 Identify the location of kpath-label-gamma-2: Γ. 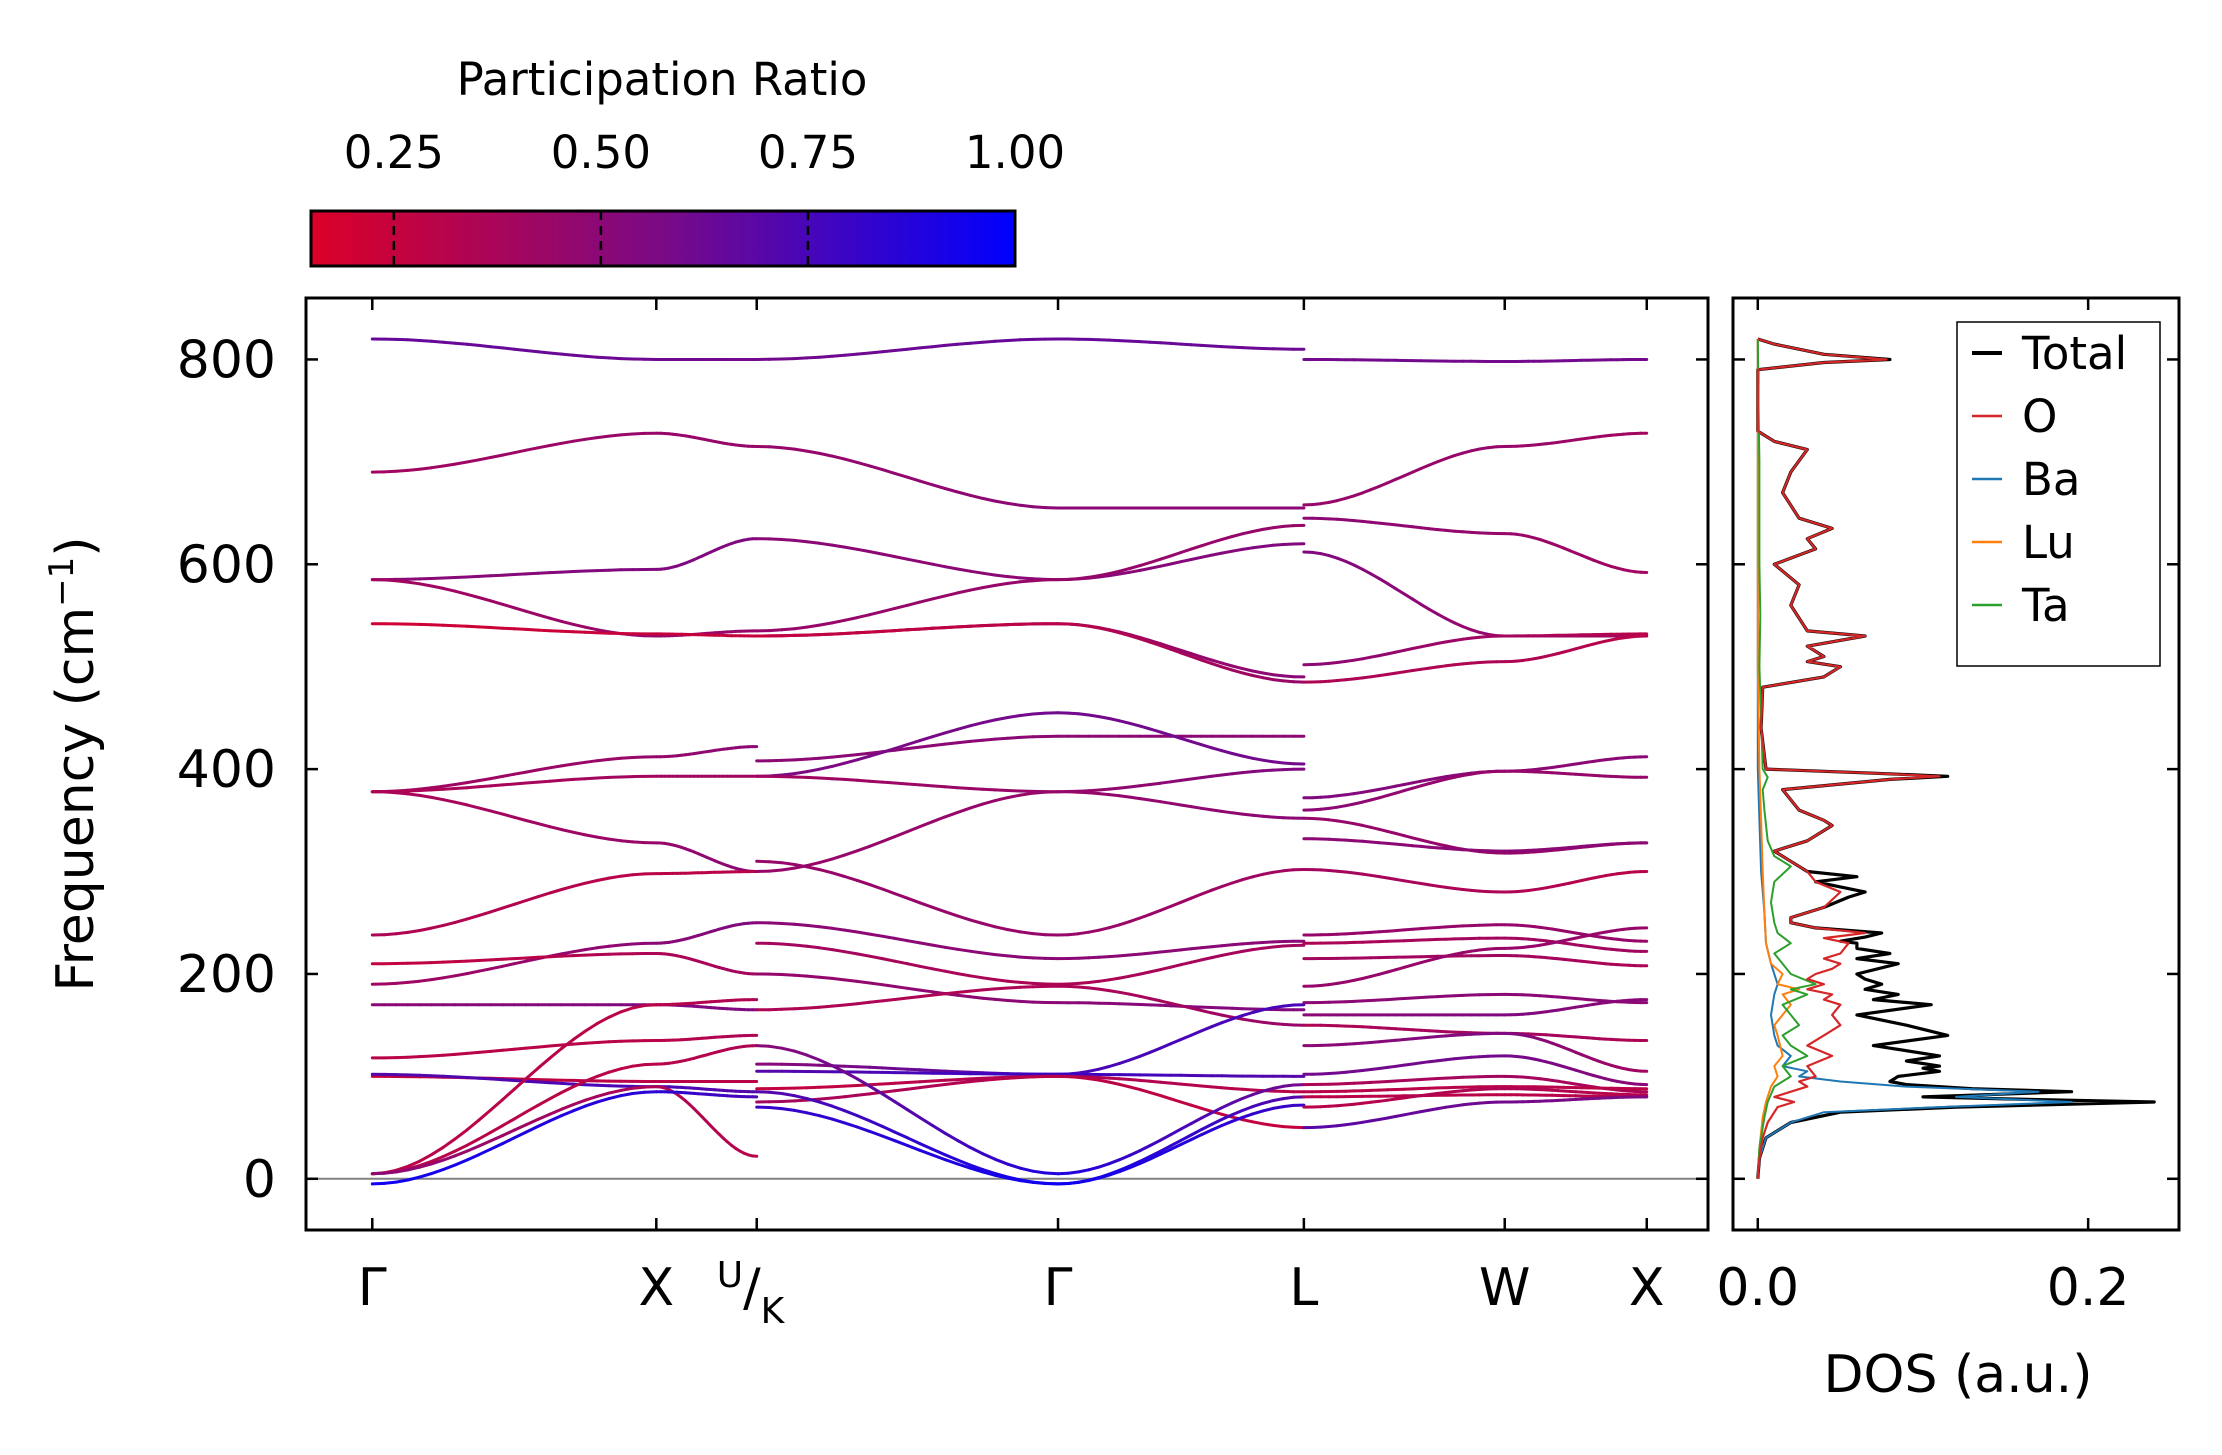
(1058, 1288).